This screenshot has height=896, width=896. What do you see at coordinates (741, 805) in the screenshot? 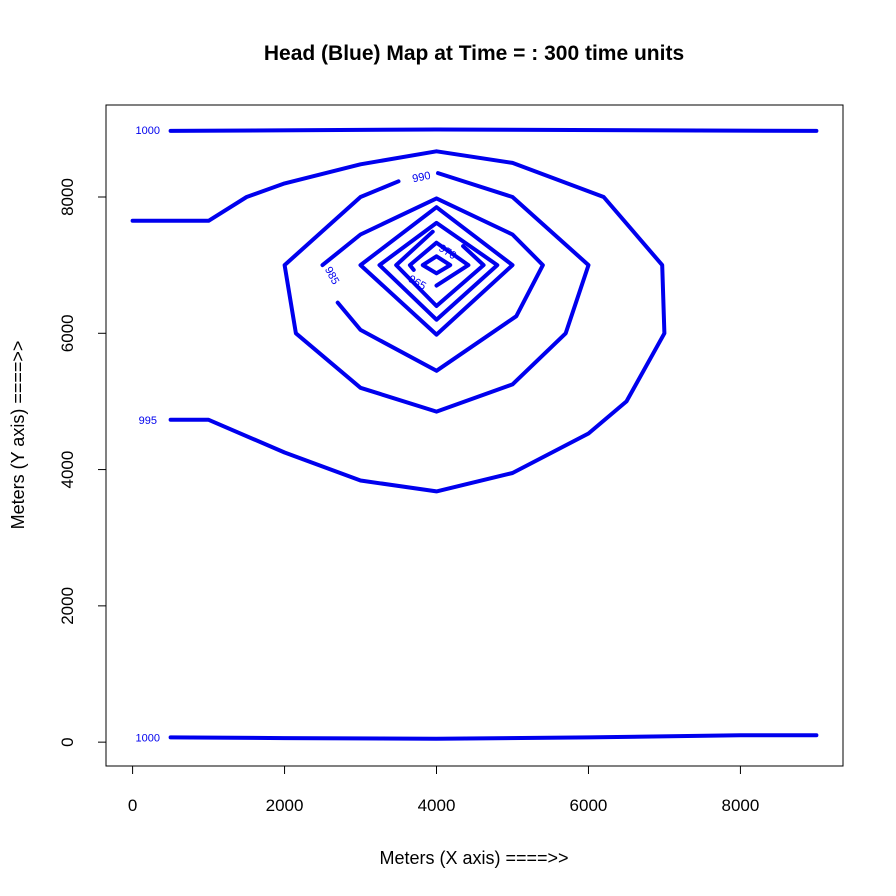
I see `x-tick-label: 8000` at bounding box center [741, 805].